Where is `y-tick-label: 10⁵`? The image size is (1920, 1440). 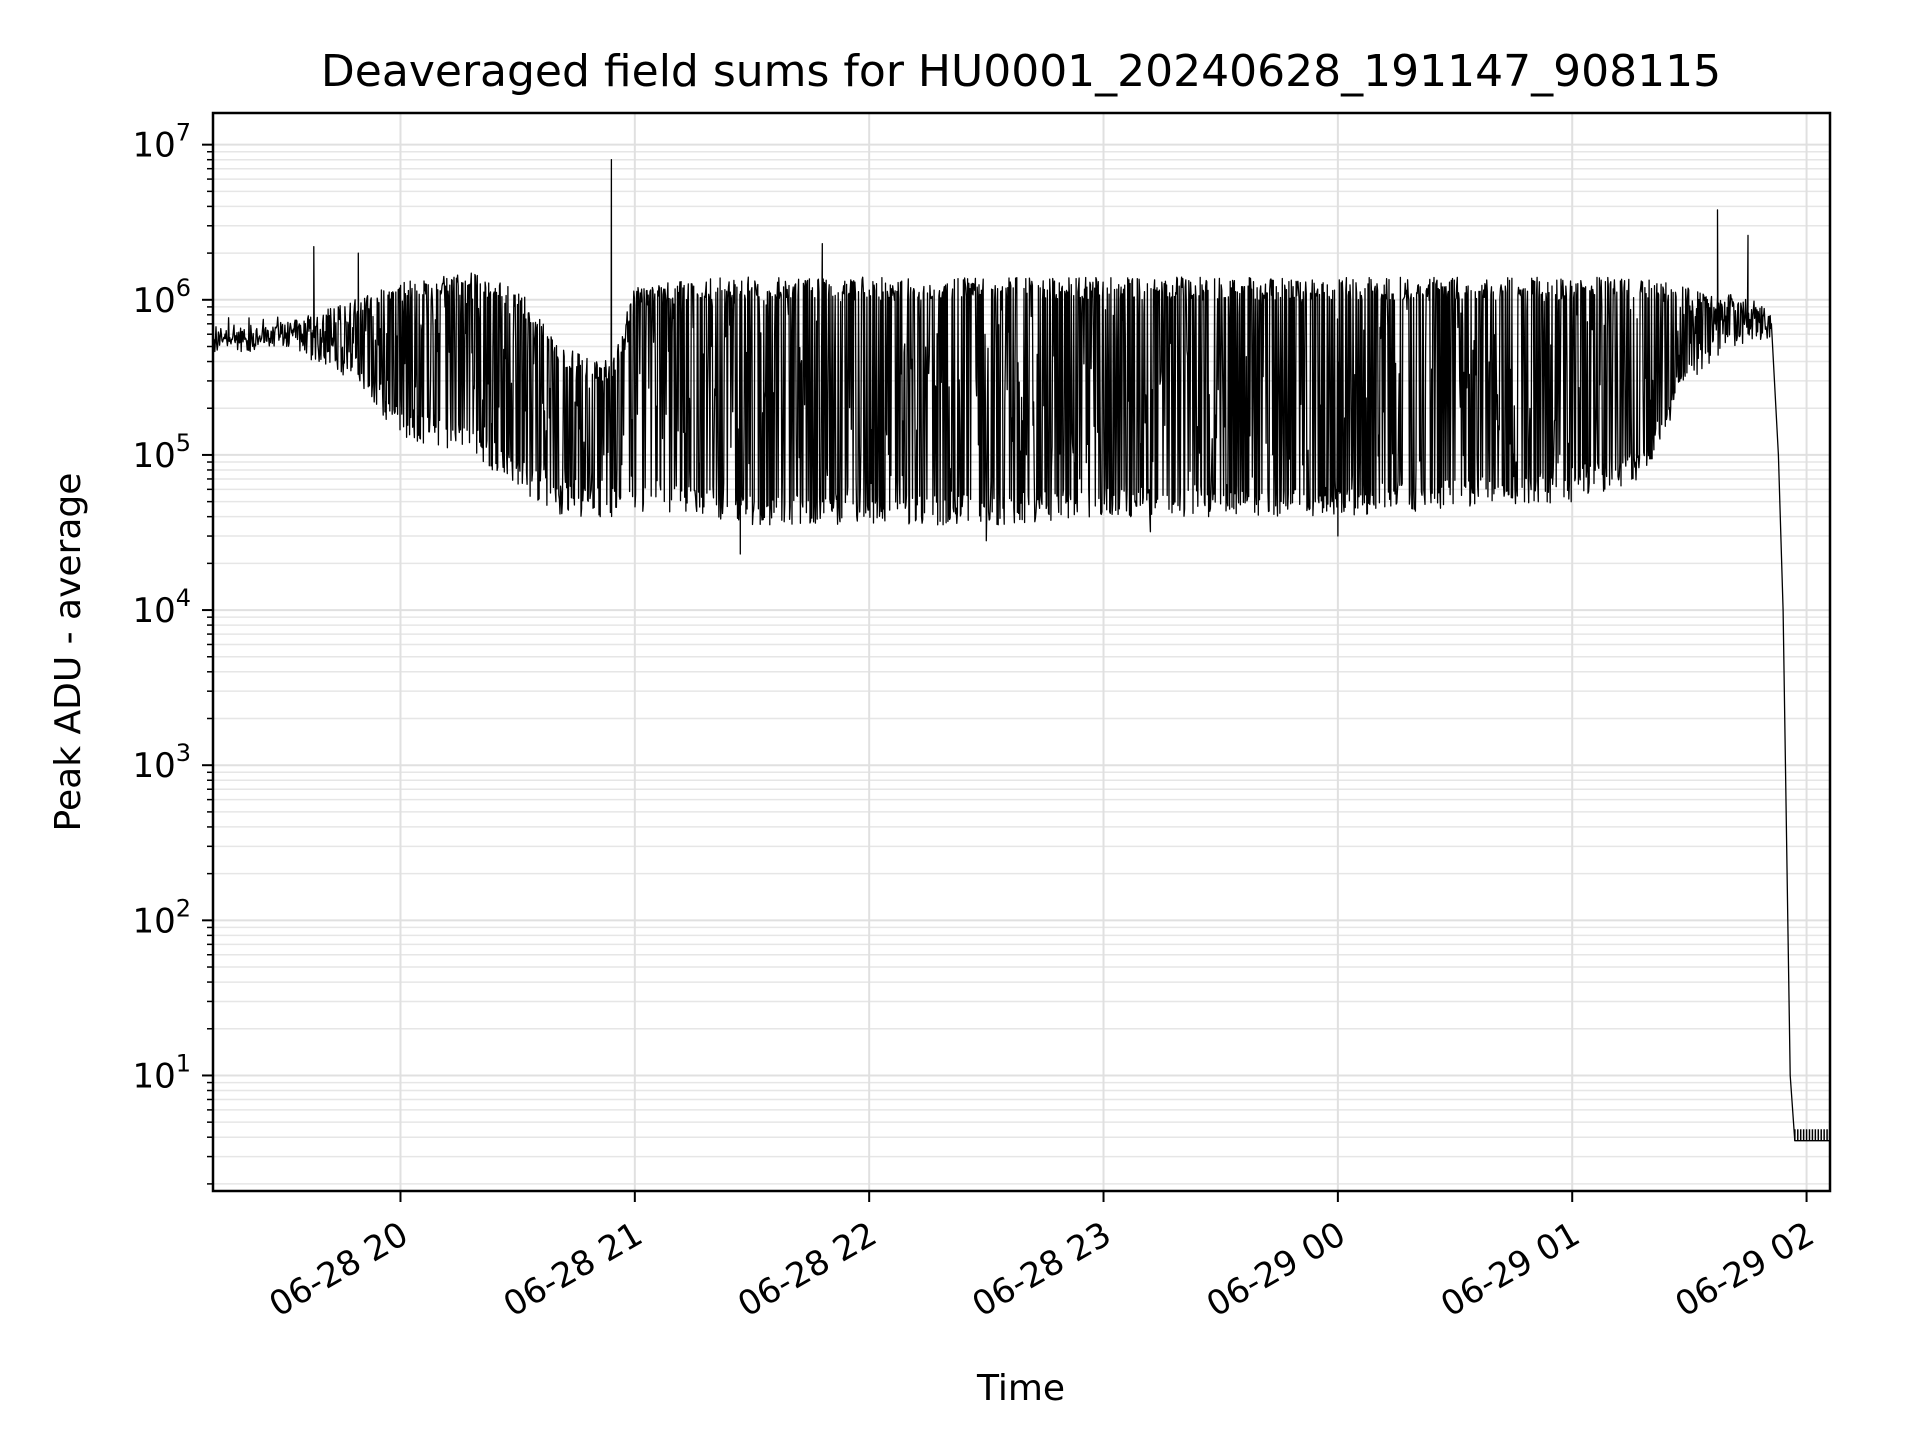
y-tick-label: 10⁵ is located at coordinates (161, 452).